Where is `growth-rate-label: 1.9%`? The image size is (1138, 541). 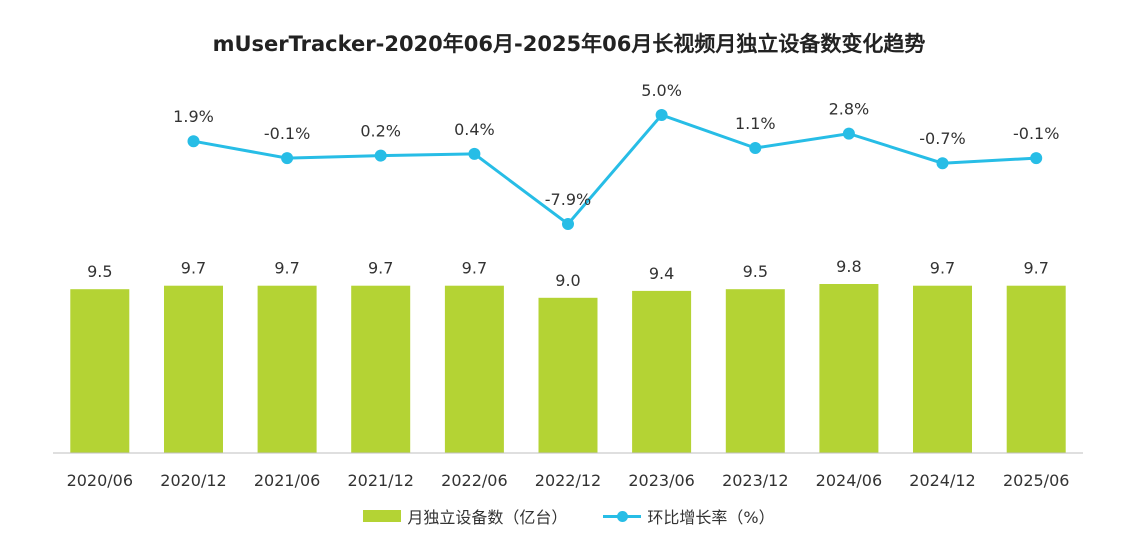 growth-rate-label: 1.9% is located at coordinates (193, 116).